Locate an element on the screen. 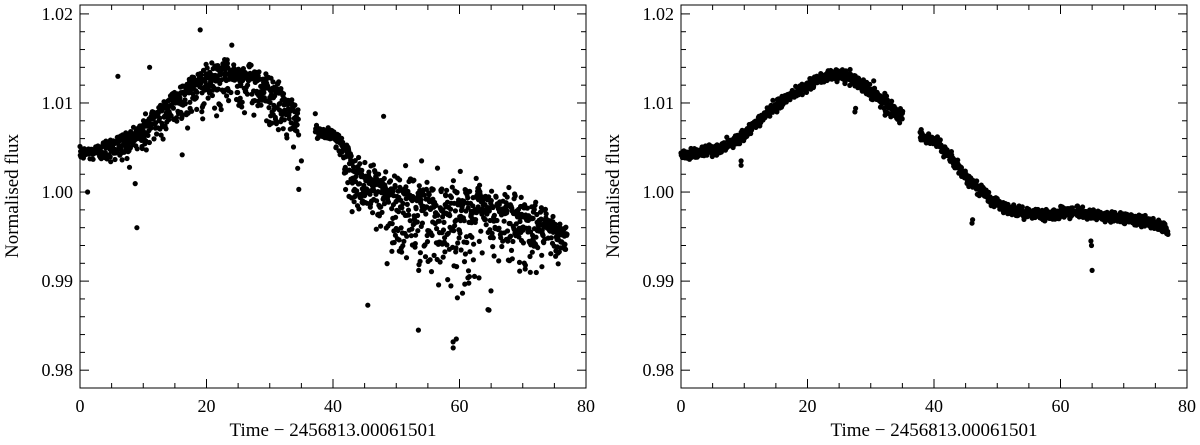  y-tick-label: 1.02 is located at coordinates (659, 14).